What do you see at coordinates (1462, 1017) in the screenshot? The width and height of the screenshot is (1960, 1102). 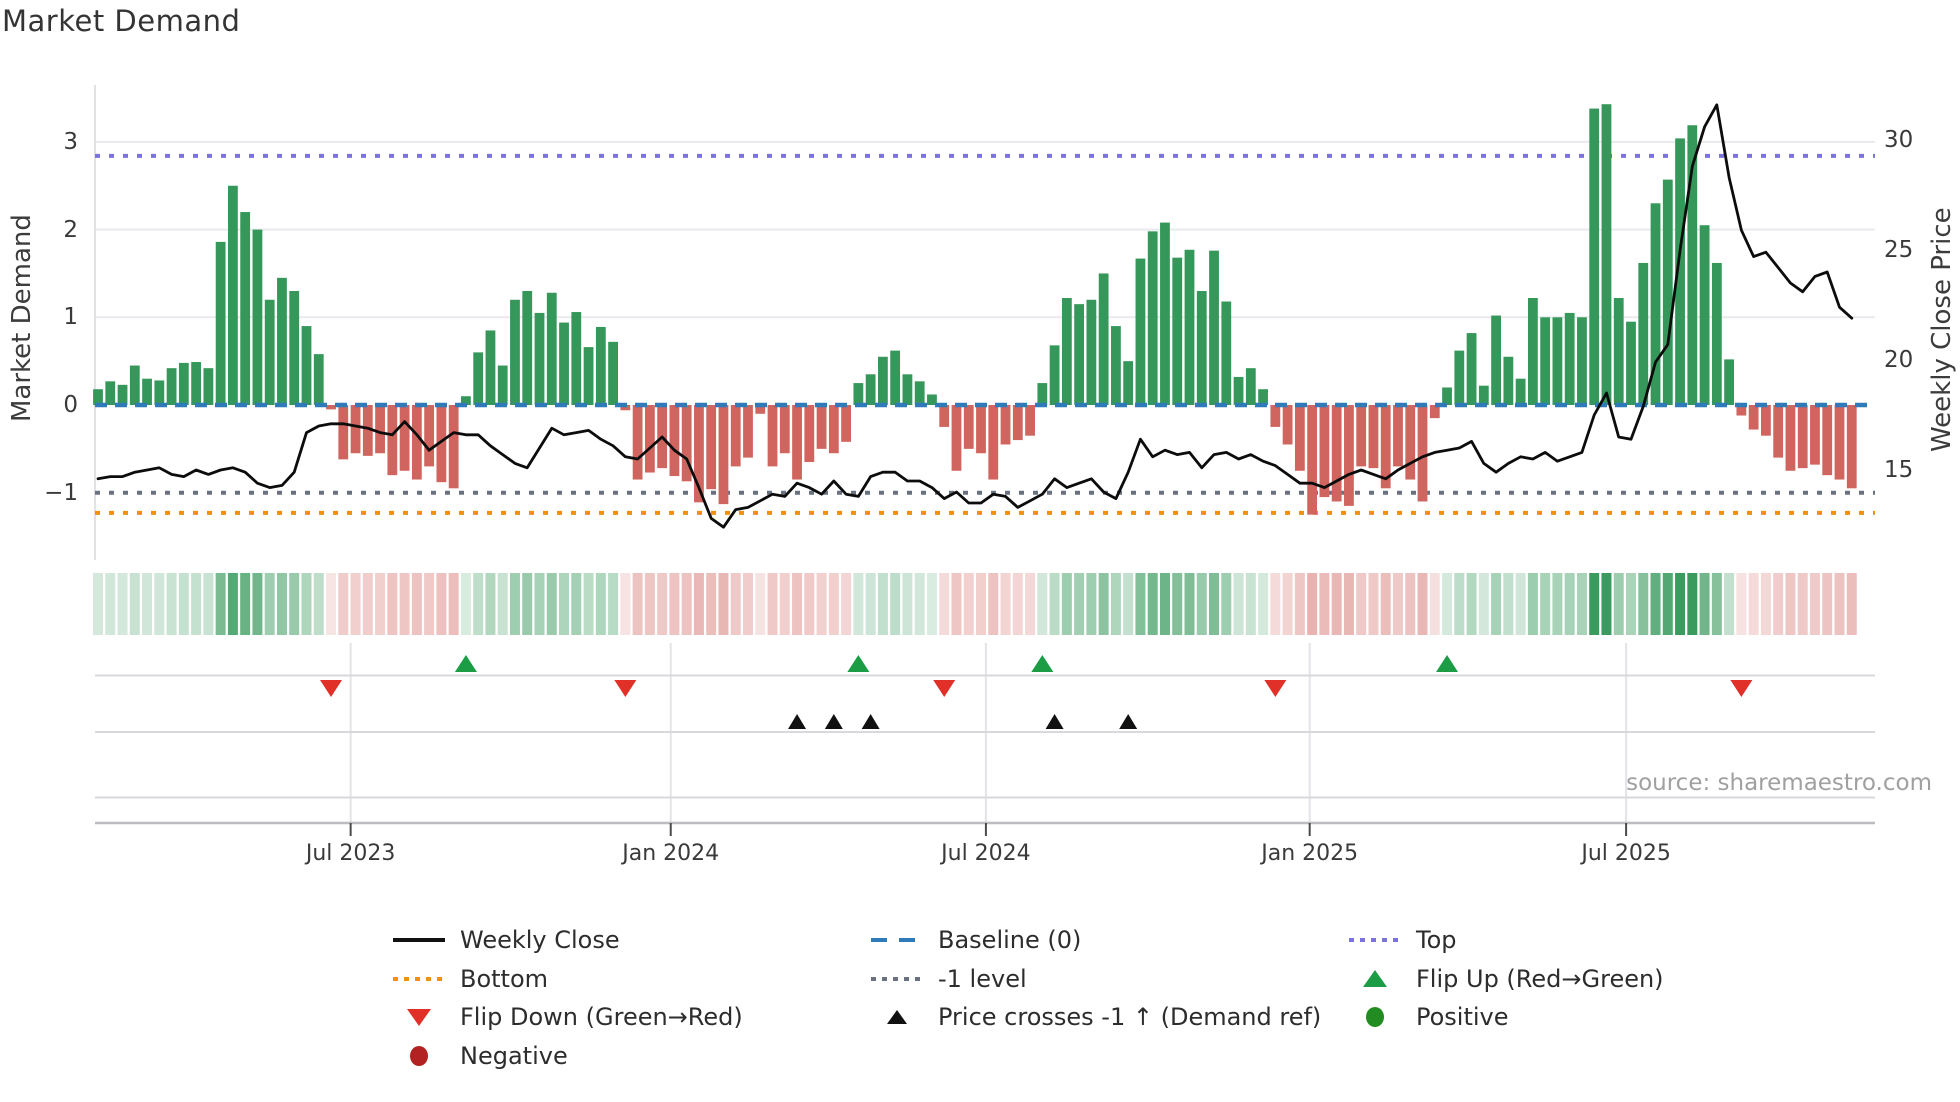 I see `legend-label: Positive` at bounding box center [1462, 1017].